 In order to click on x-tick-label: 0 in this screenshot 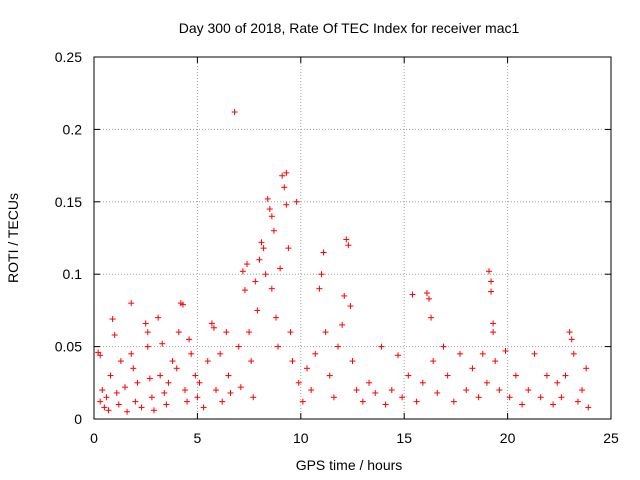, I will do `click(94, 438)`.